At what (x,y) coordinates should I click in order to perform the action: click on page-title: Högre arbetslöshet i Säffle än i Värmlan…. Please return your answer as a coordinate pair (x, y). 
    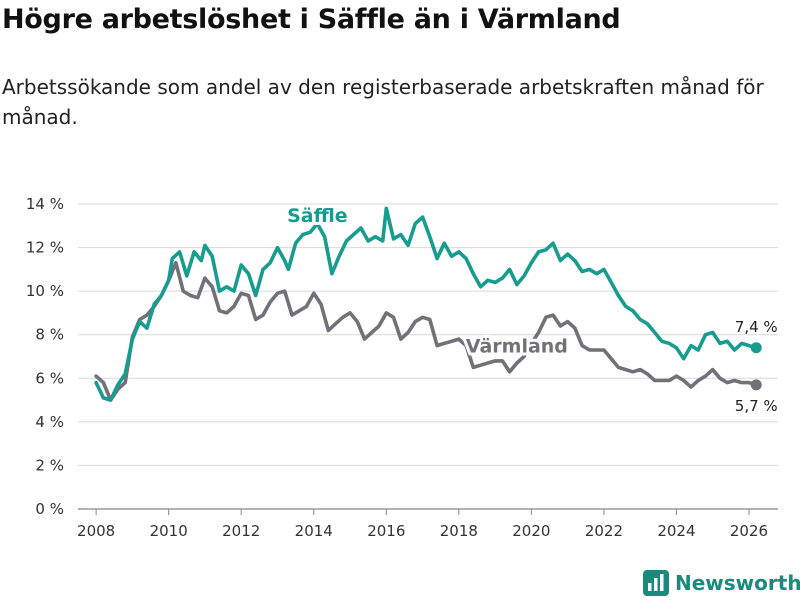
    Looking at the image, I should click on (311, 19).